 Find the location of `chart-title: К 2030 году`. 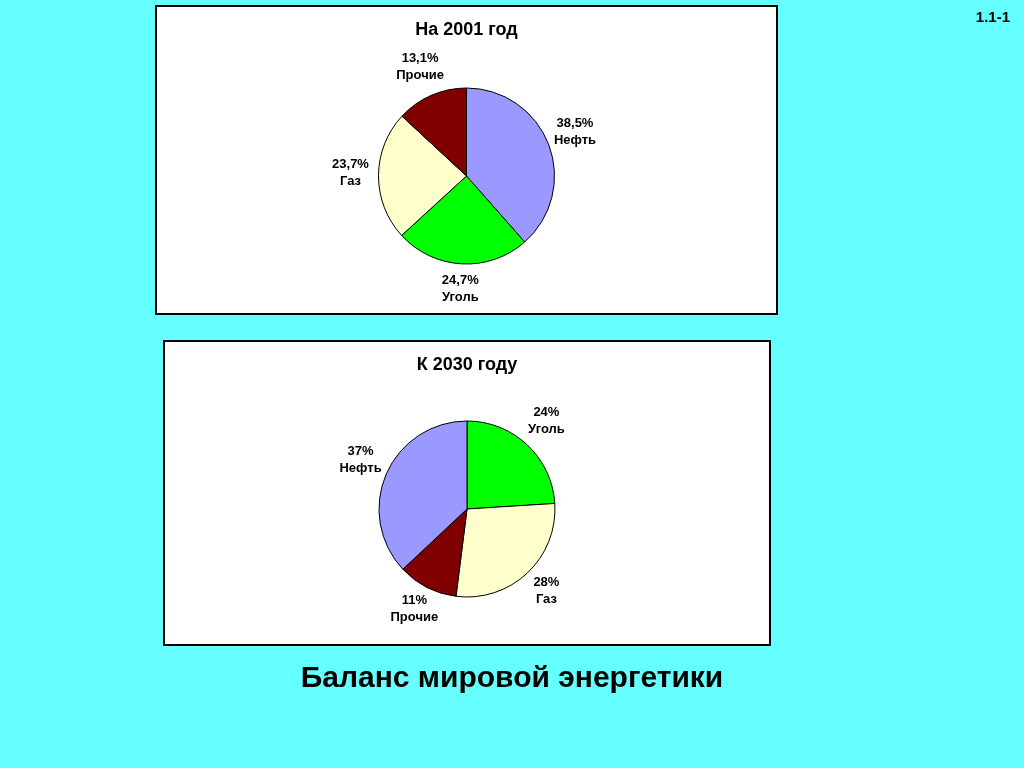

chart-title: К 2030 году is located at coordinates (467, 364).